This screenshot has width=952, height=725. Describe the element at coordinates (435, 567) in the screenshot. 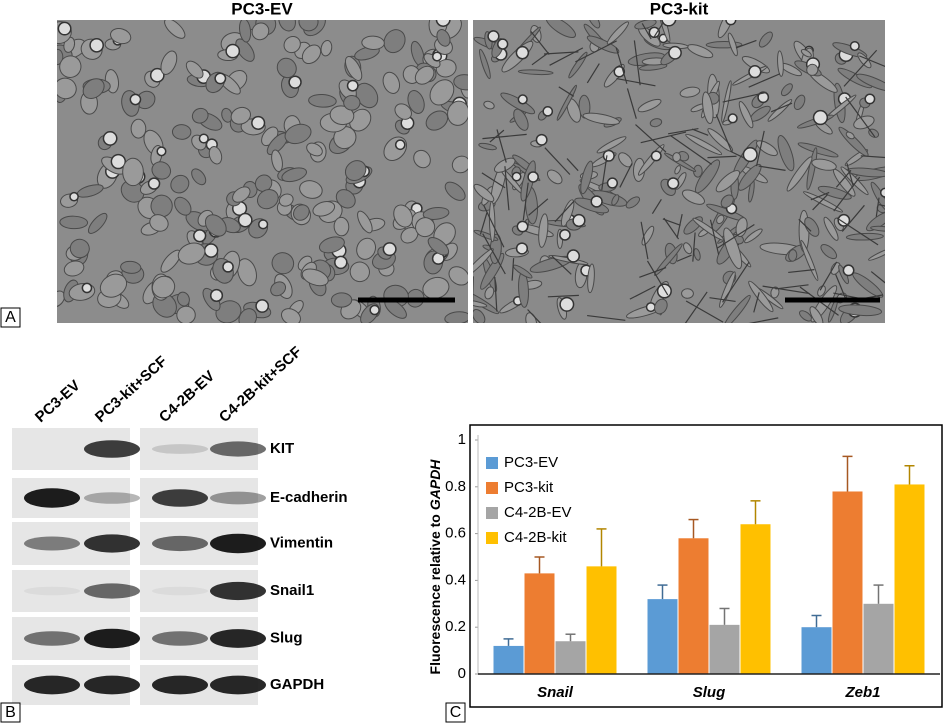

I see `y-axis-label: Fluorescence relative to GAPDH` at that location.